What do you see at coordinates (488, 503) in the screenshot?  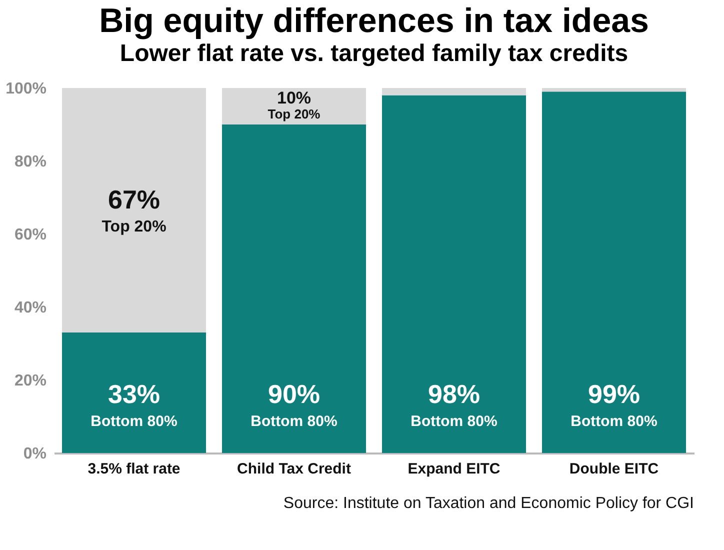 I see `source-note: Source: Institute on Taxation and Economic Policy for CGI` at bounding box center [488, 503].